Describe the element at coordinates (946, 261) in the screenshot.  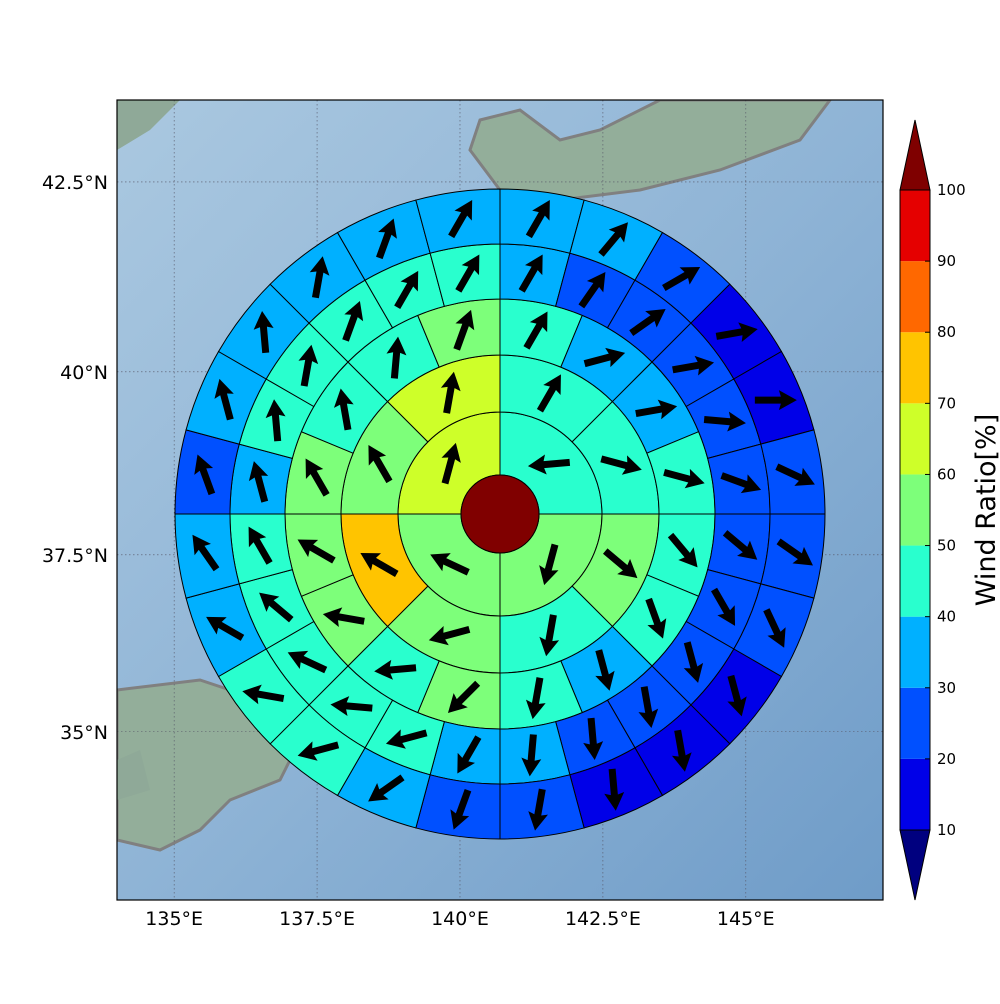
I see `colorbar-tick-label: 90` at that location.